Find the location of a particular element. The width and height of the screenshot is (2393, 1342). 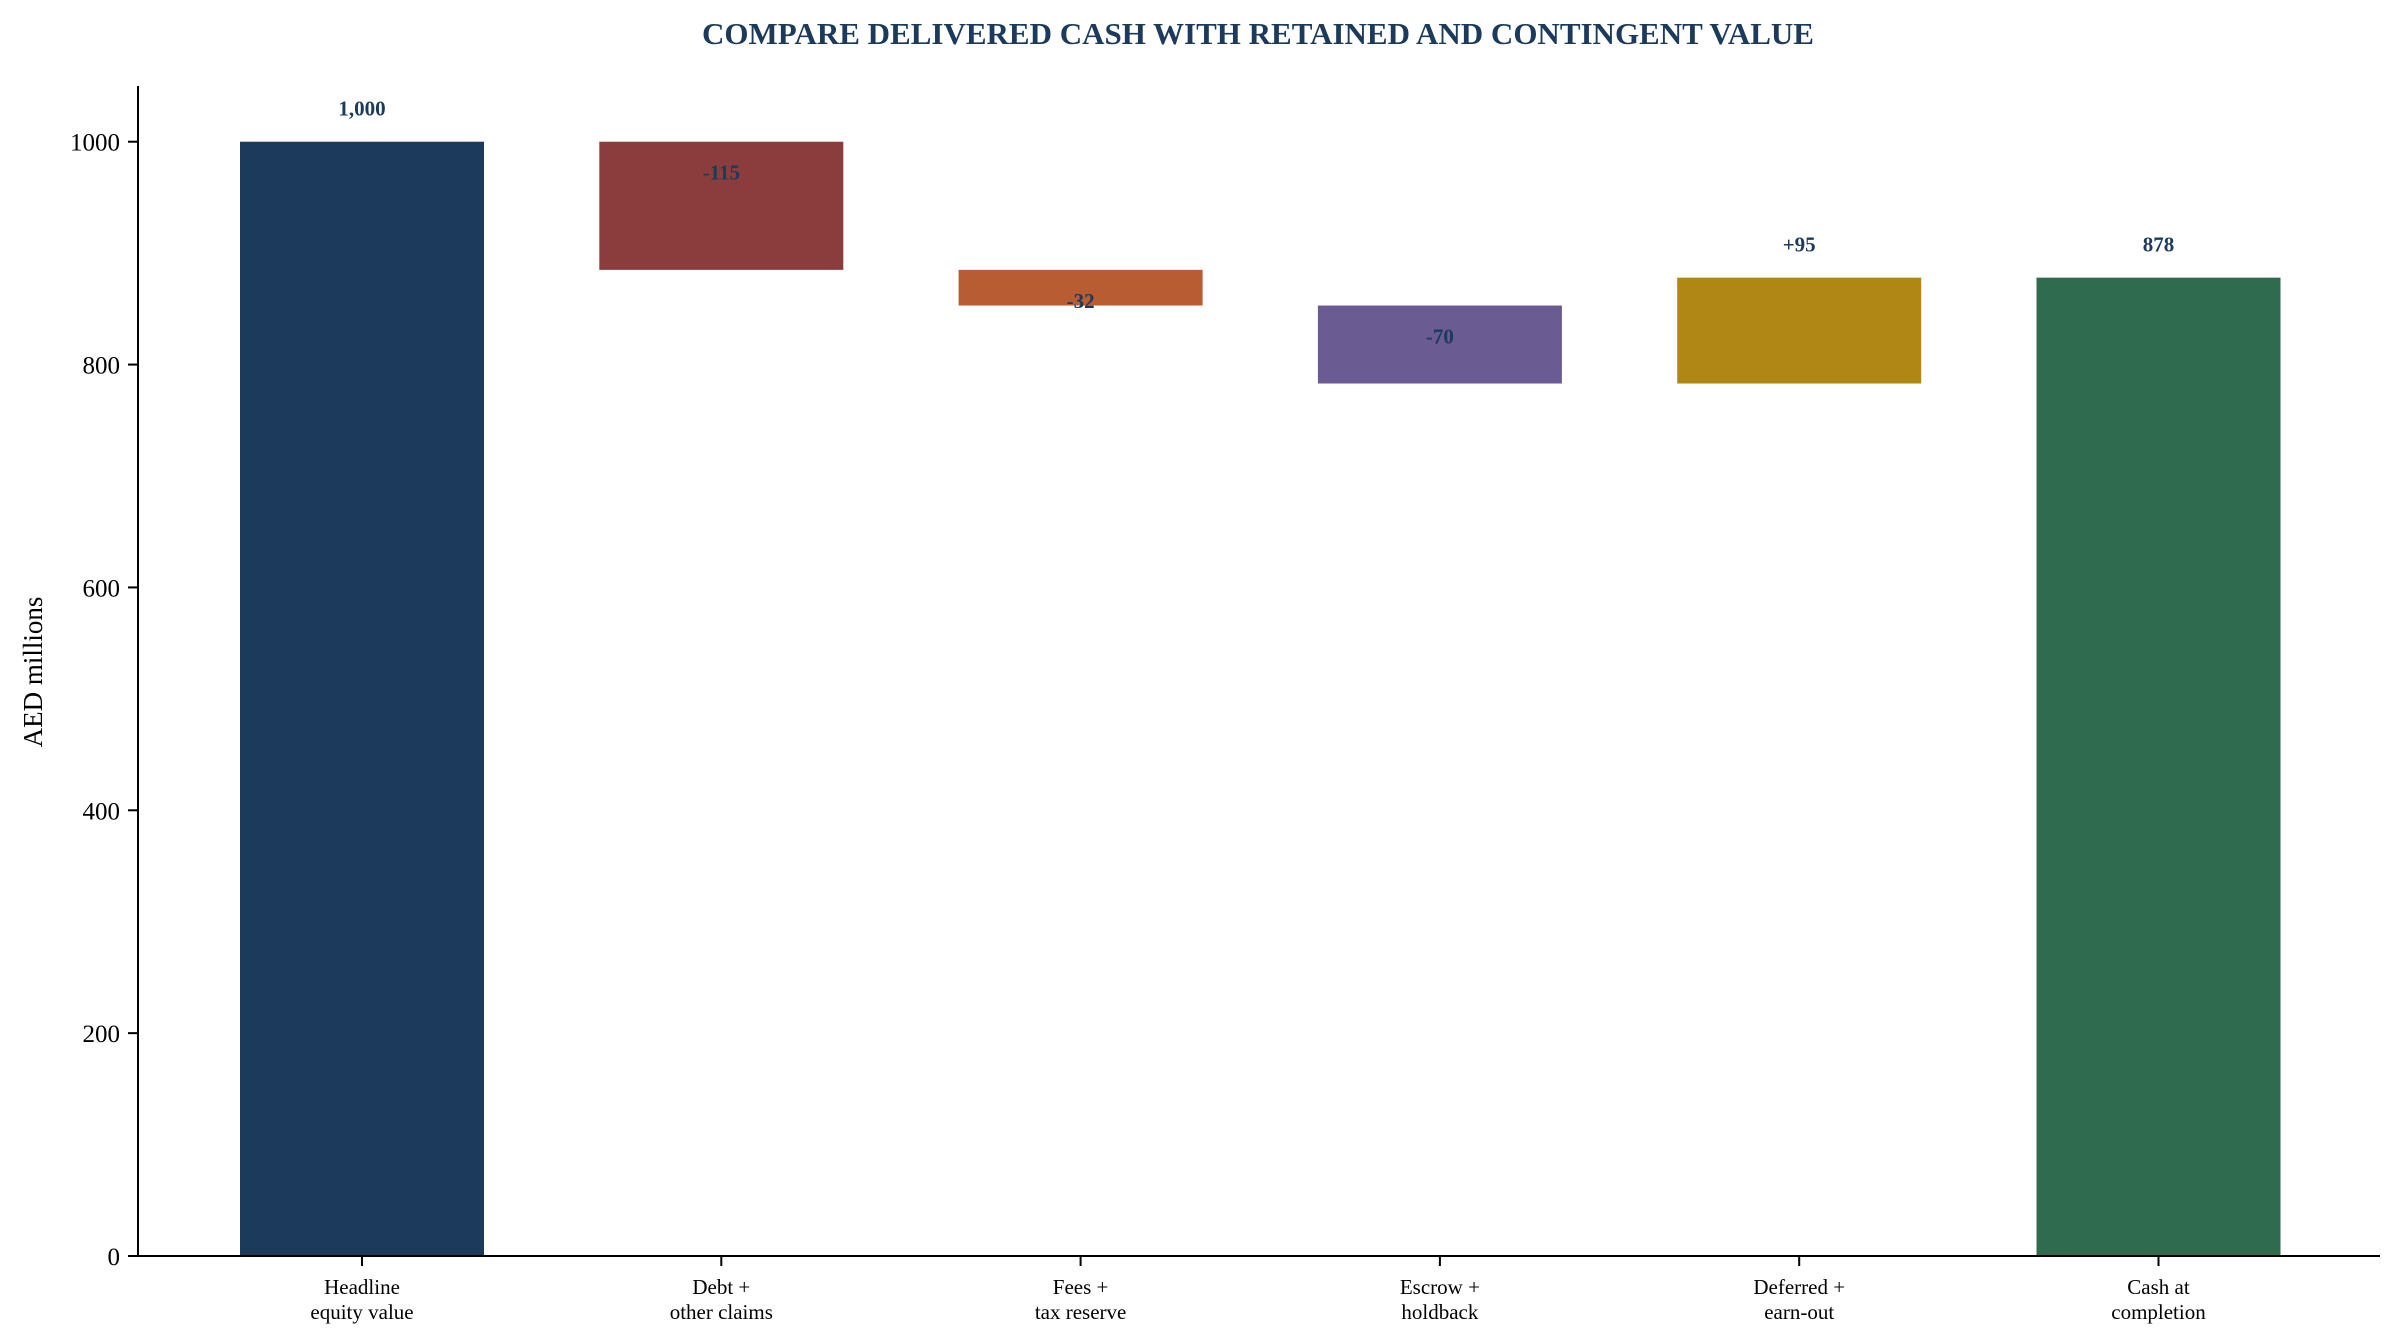

data-label-1: -115 is located at coordinates (721, 173).